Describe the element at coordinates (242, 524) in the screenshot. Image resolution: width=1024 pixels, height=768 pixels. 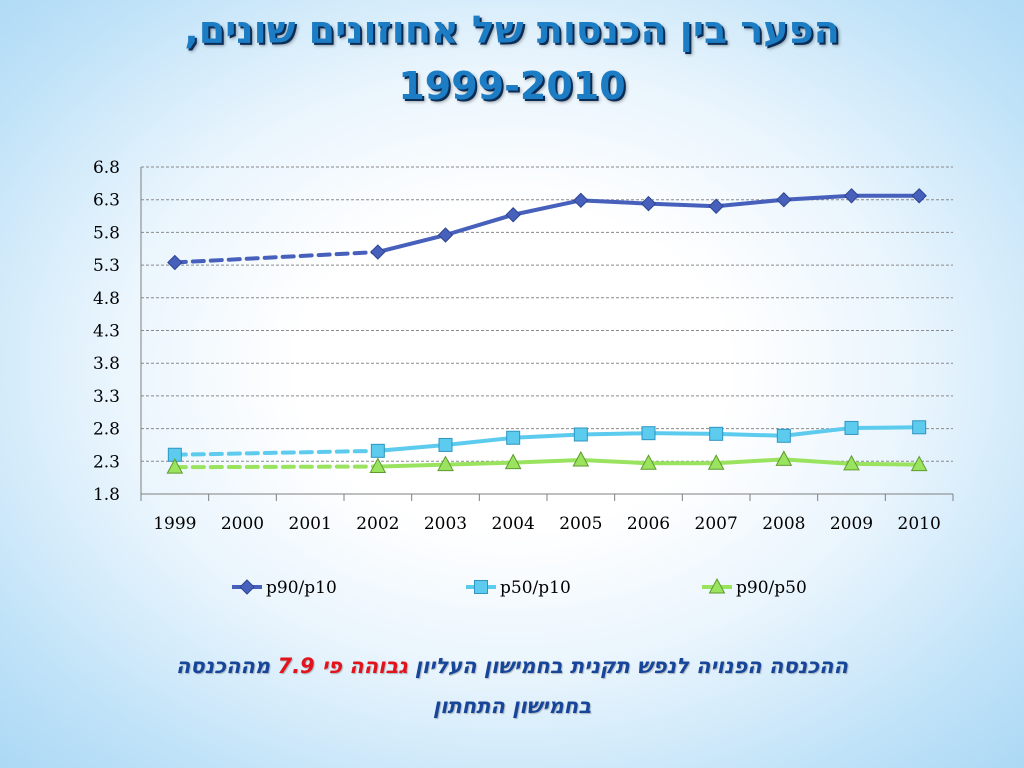
I see `x-tick-label: 2000` at that location.